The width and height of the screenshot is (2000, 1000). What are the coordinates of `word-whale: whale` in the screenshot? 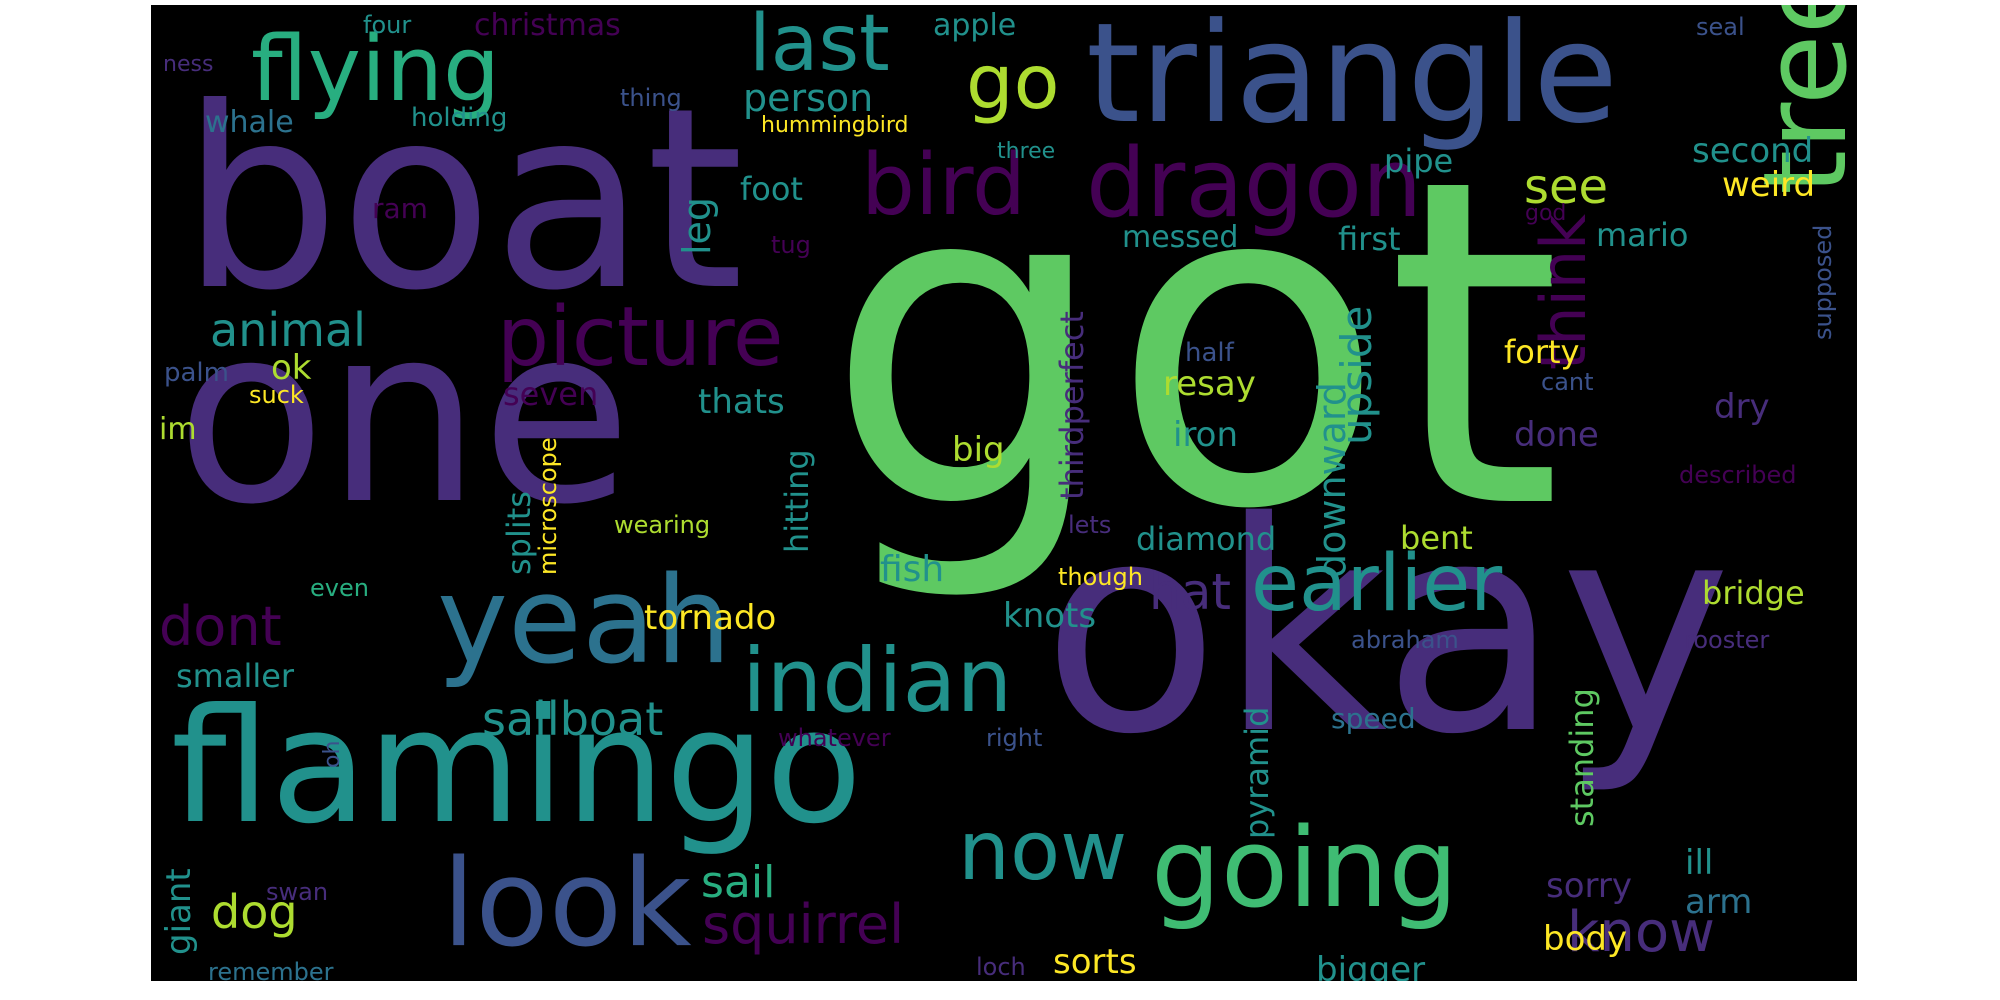 It's located at (249, 122).